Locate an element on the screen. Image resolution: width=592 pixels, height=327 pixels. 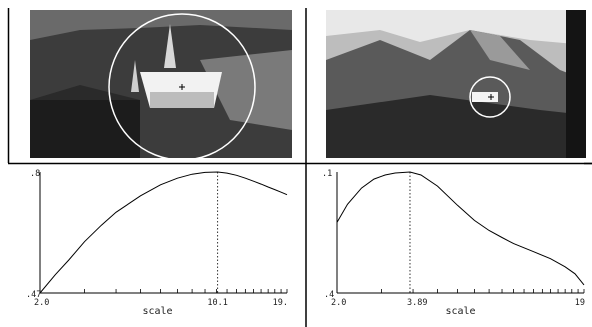
right-photo-ridge-light is located at coordinates (500, 50).